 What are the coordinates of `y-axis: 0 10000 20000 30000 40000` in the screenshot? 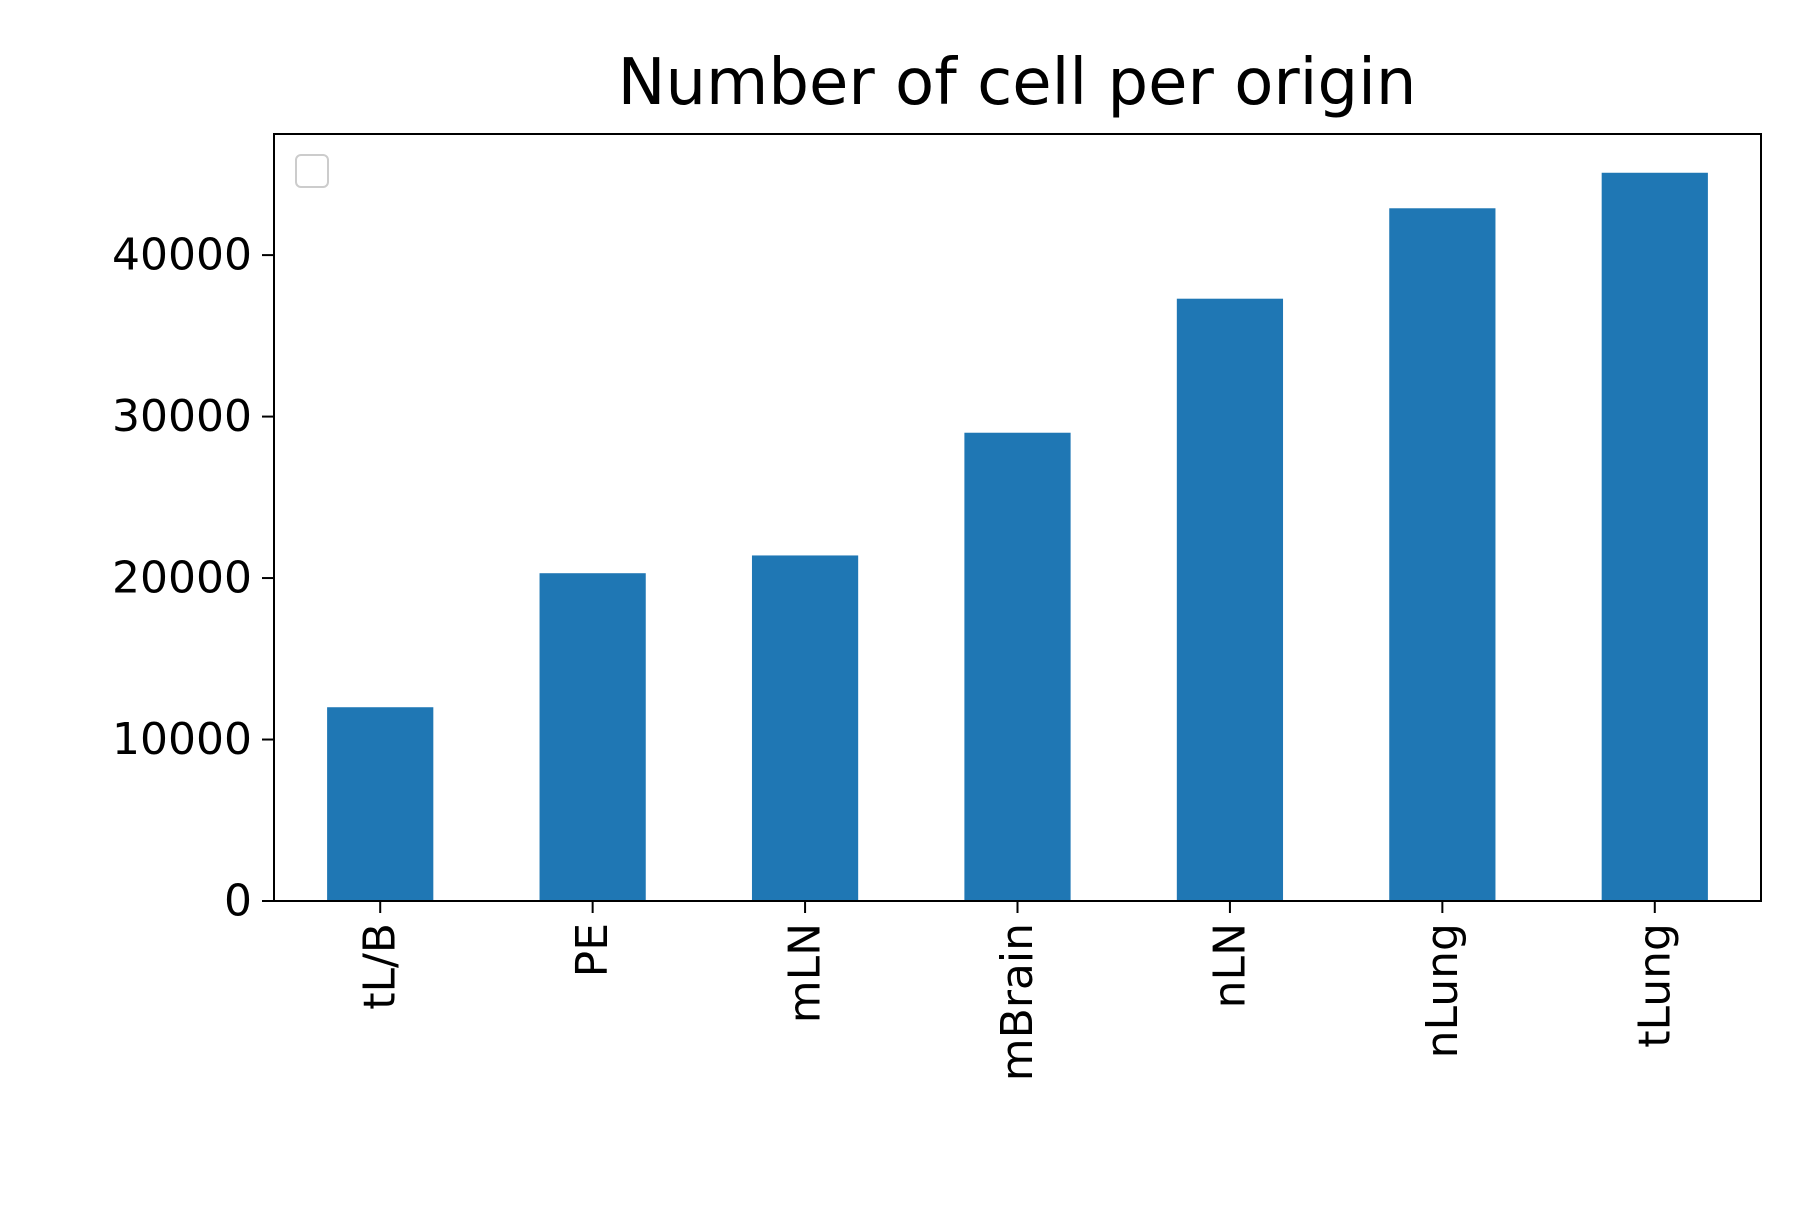 It's located at (193, 578).